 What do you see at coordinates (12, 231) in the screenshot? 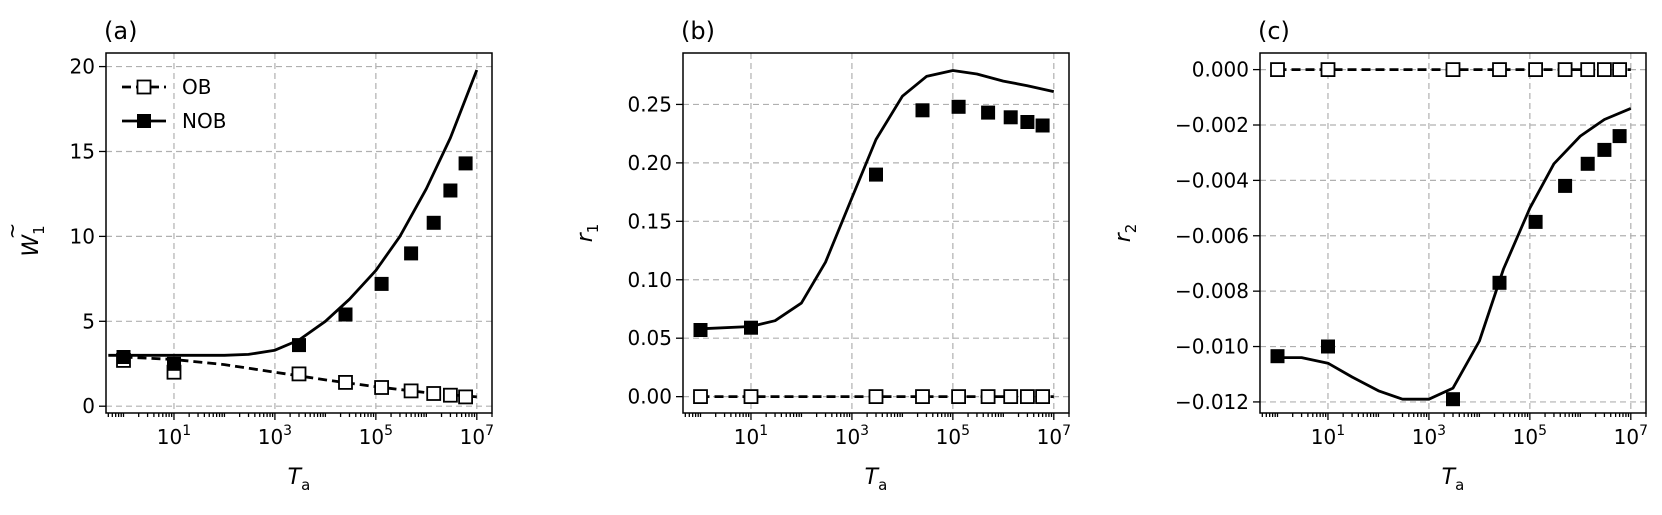
I see `tilde-accent: ~` at bounding box center [12, 231].